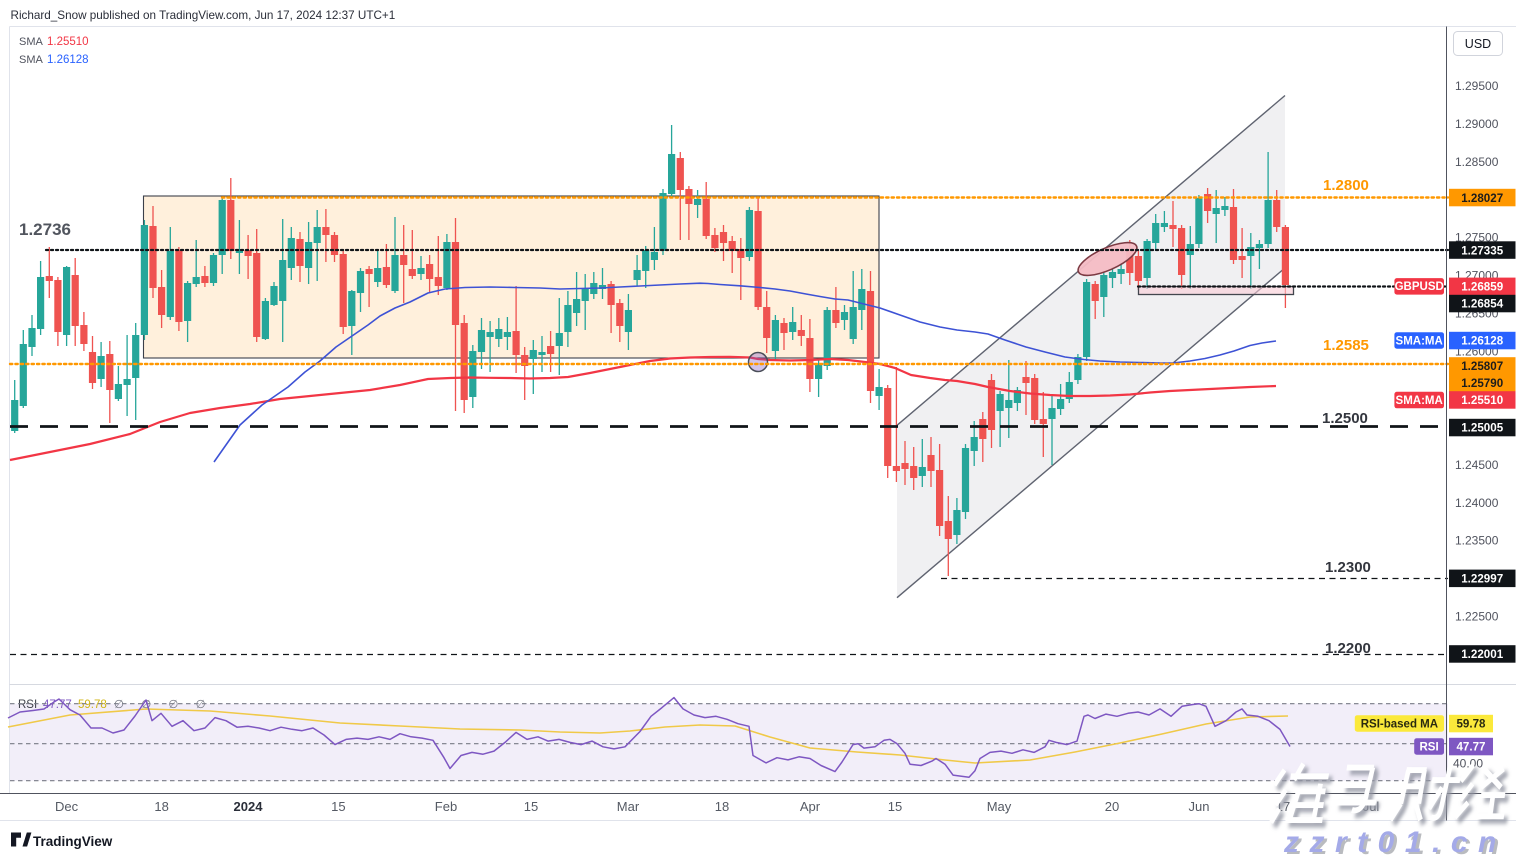 The width and height of the screenshot is (1516, 857). What do you see at coordinates (1468, 764) in the screenshot?
I see `svg-text: 40.00` at bounding box center [1468, 764].